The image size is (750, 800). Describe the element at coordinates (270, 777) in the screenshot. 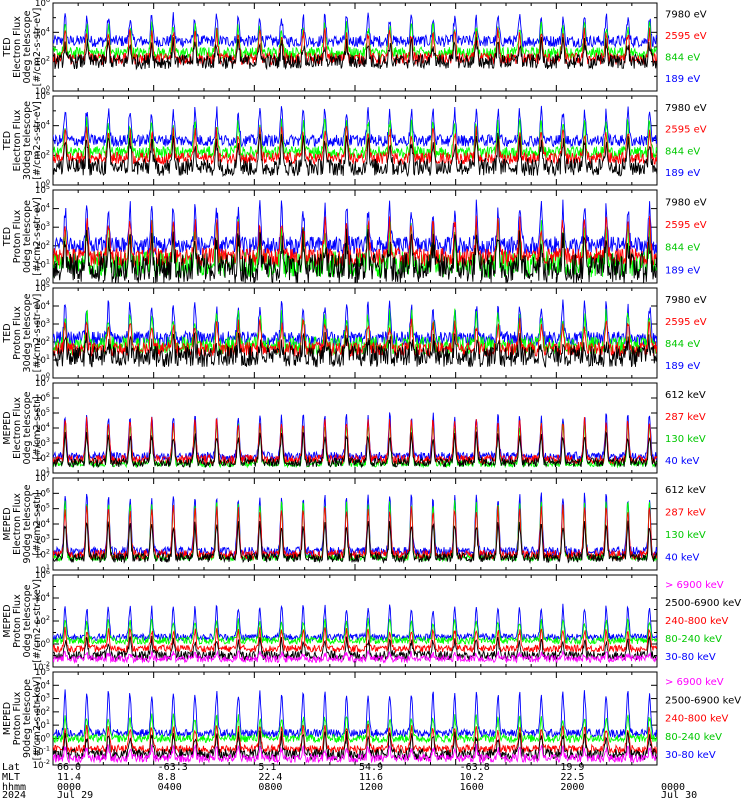

I see `footer-mlt: 22.4` at that location.